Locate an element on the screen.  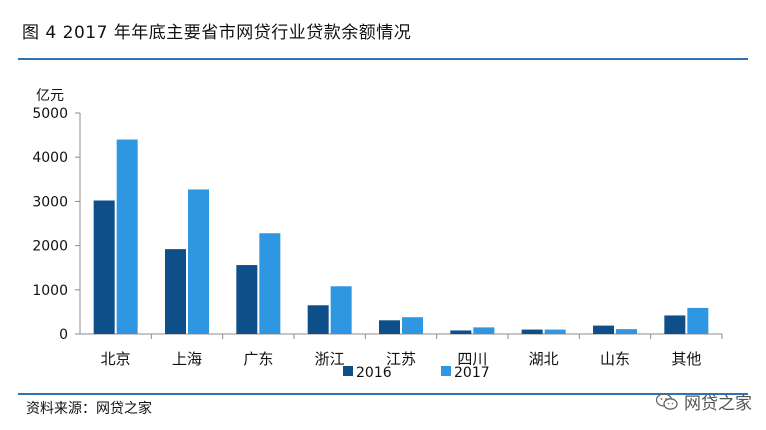
x-tick-label: 浙江 is located at coordinates (330, 359).